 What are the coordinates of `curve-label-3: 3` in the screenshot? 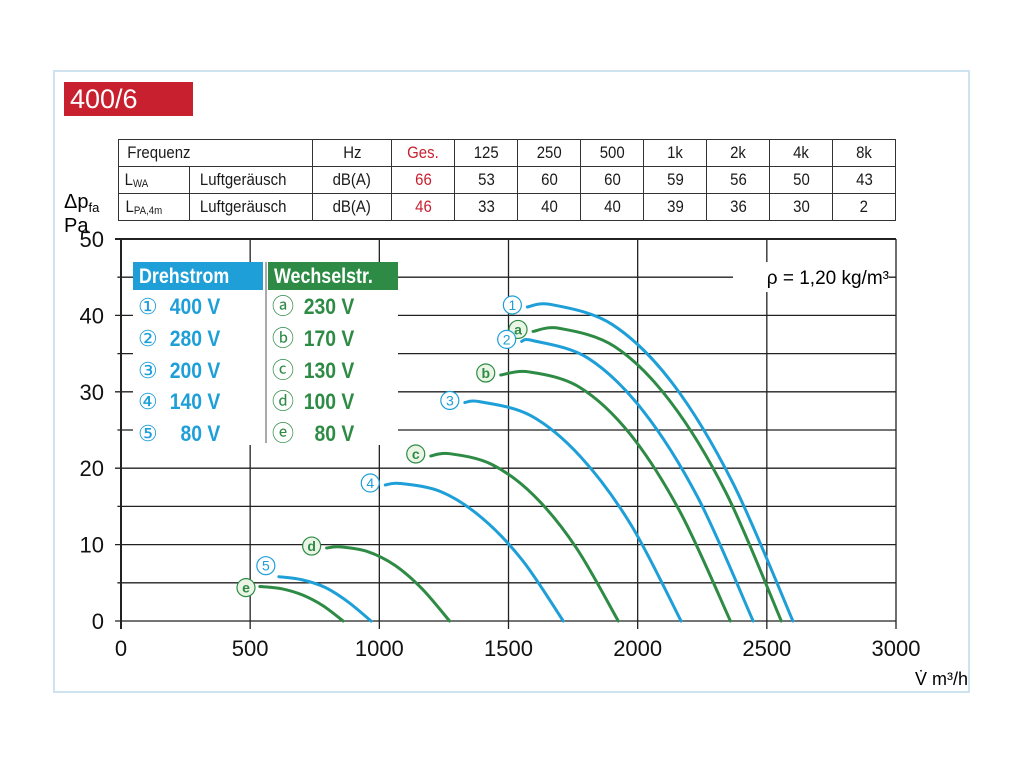 It's located at (450, 400).